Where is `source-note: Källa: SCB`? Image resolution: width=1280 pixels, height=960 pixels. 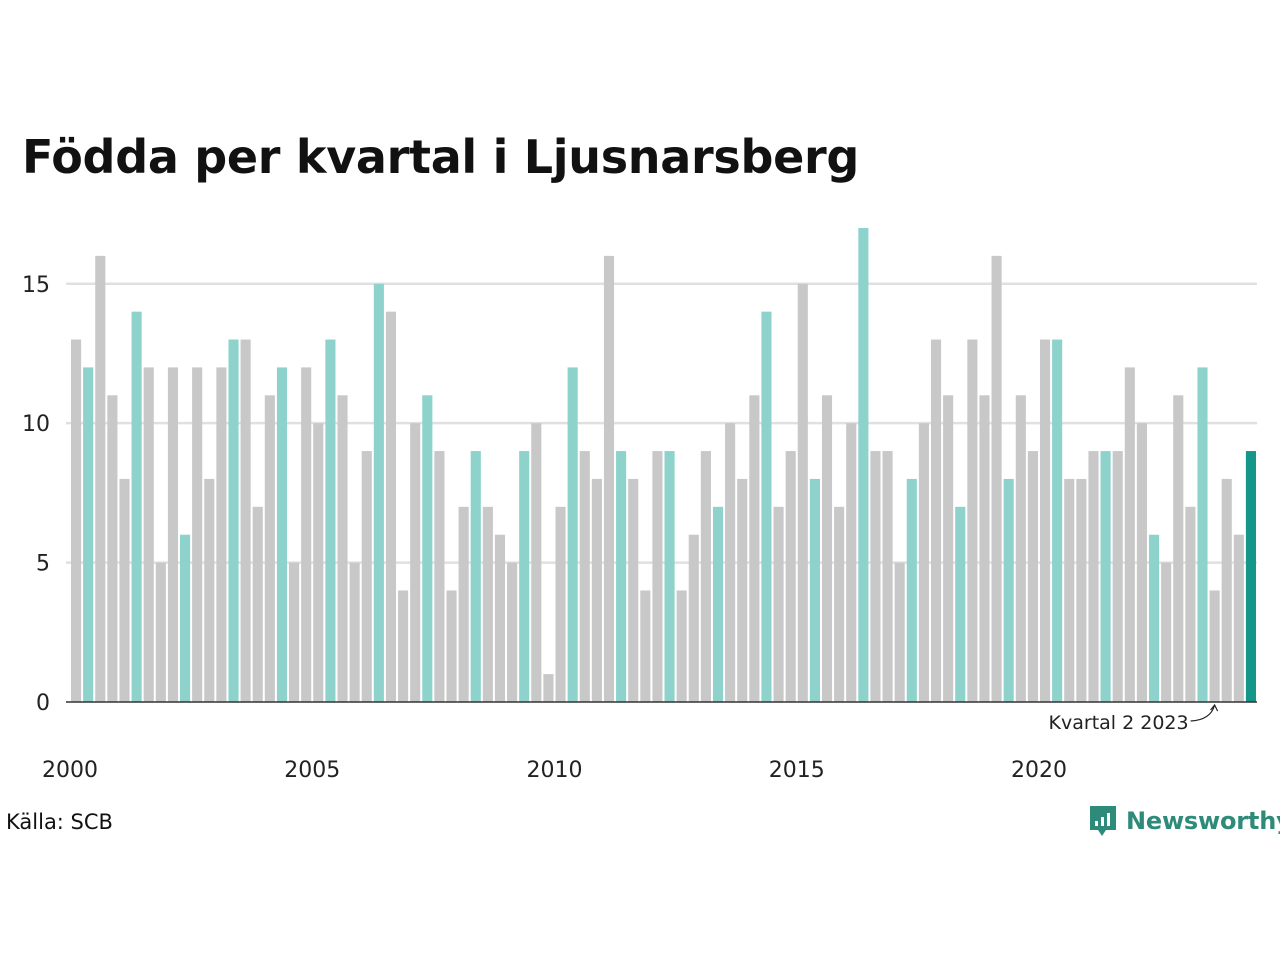 source-note: Källa: SCB is located at coordinates (59, 822).